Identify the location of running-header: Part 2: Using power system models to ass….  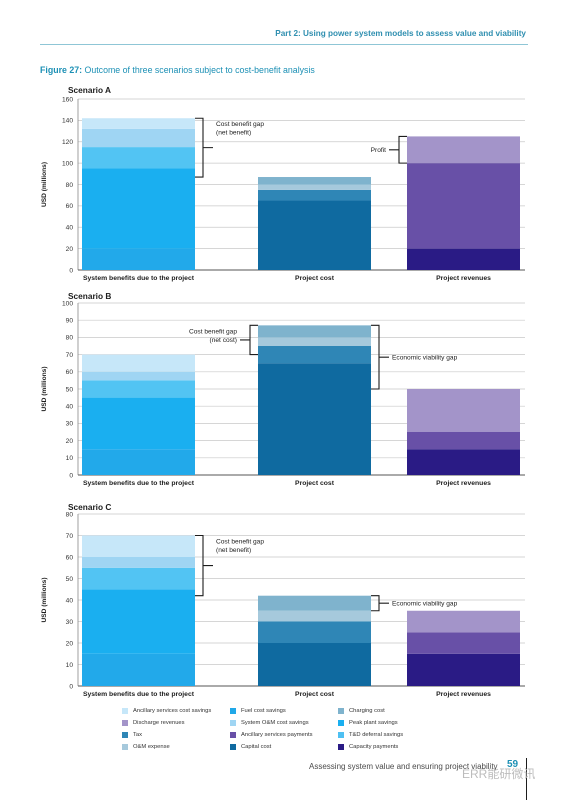
(400, 33).